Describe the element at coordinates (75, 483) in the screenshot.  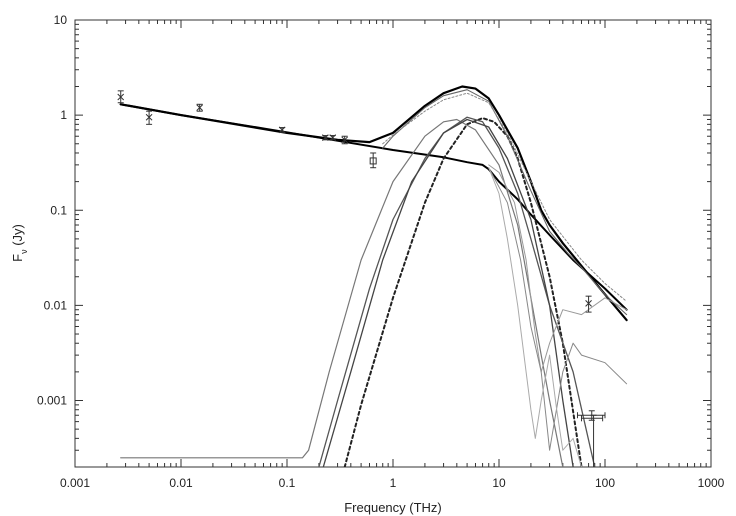
I see `x-tick-label: 0.001` at that location.